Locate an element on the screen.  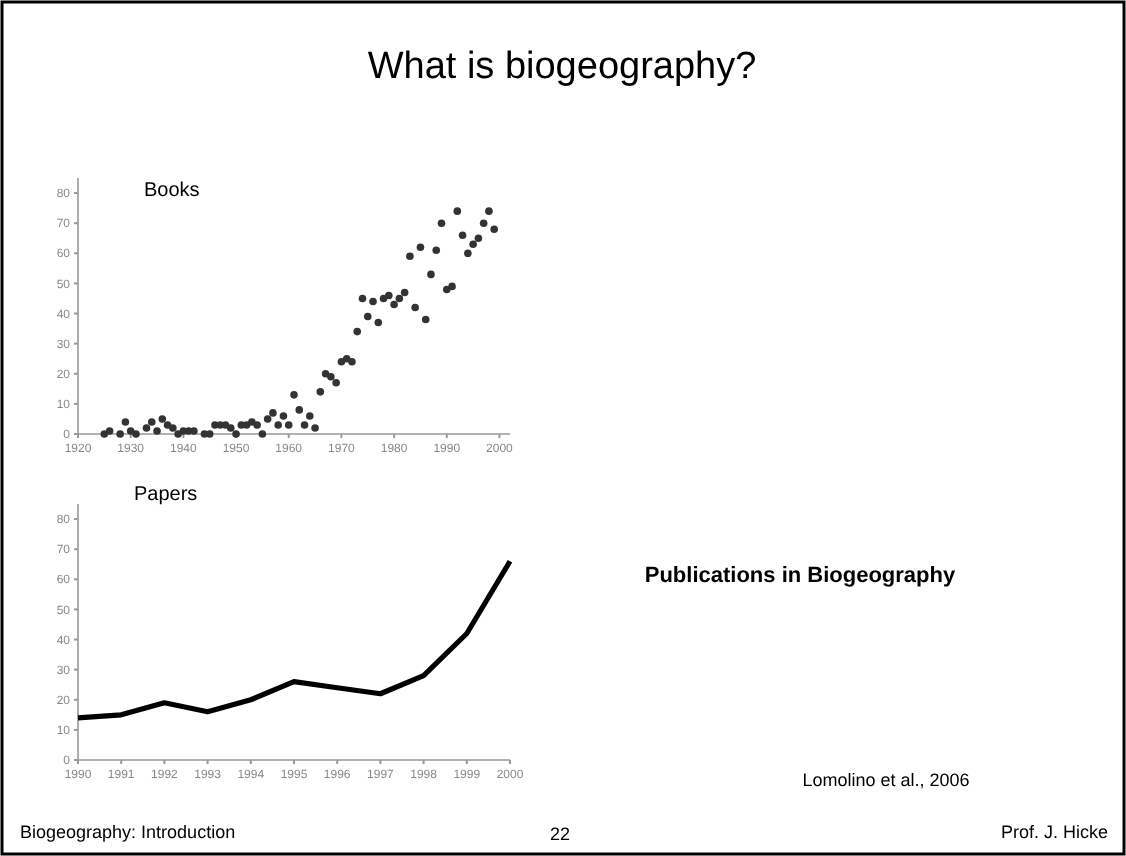
text: Lomolino et al., 2006 is located at coordinates (886, 780).